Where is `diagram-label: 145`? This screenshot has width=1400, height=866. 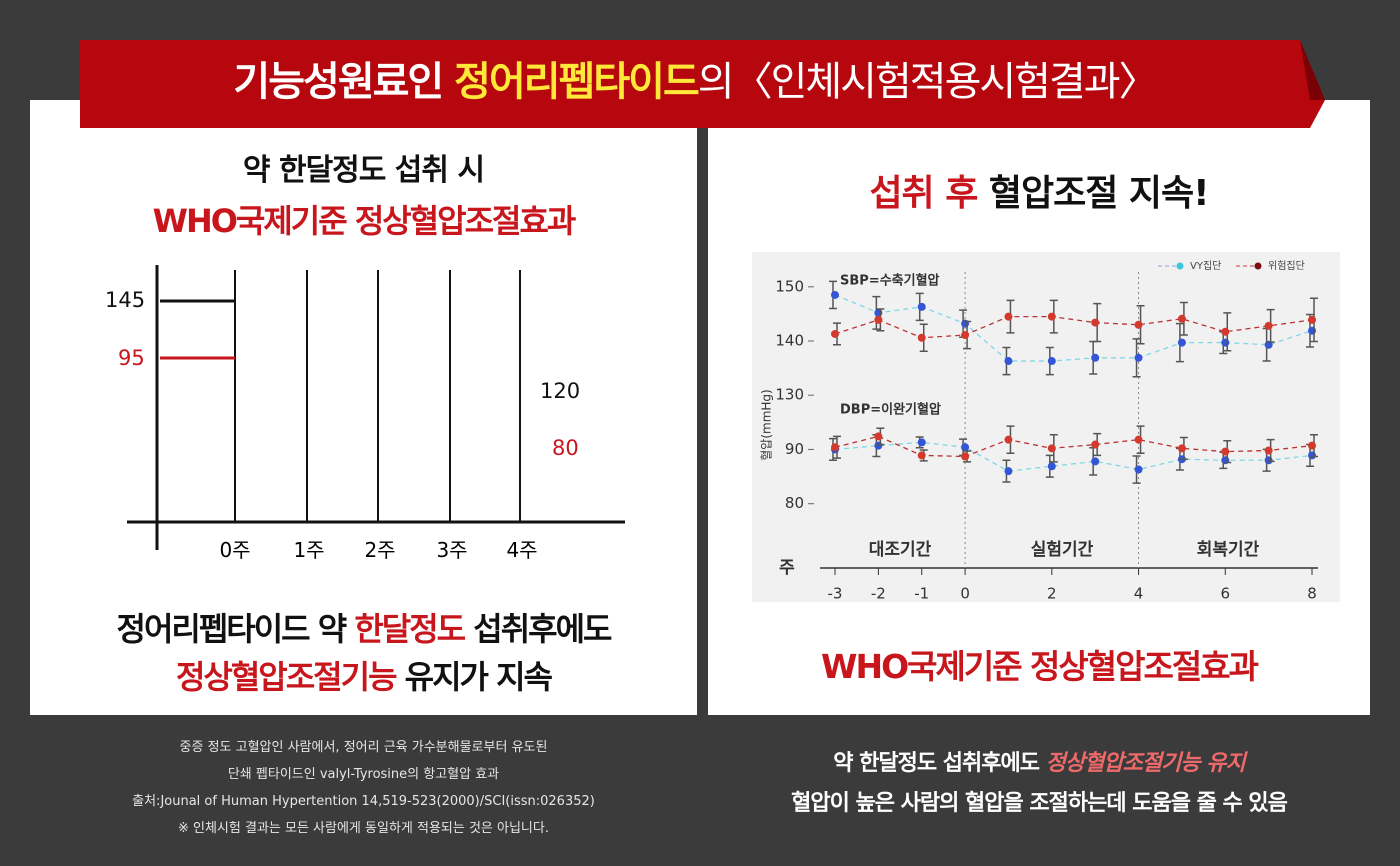 diagram-label: 145 is located at coordinates (125, 300).